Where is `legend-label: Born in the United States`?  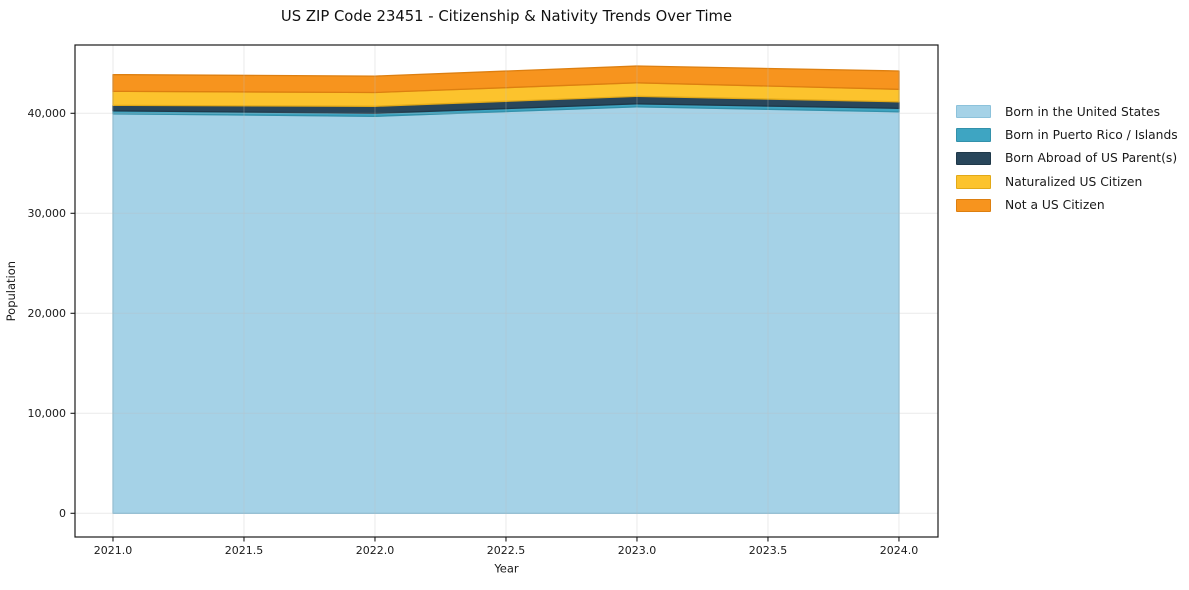 legend-label: Born in the United States is located at coordinates (1082, 111).